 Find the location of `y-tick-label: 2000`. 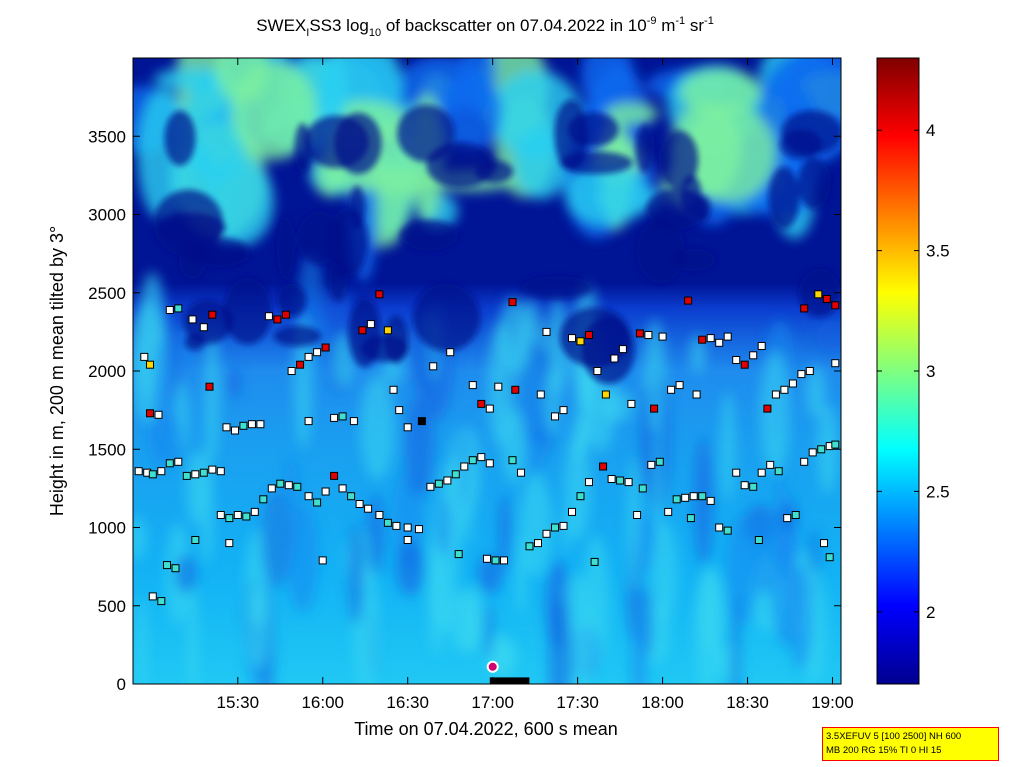

y-tick-label: 2000 is located at coordinates (107, 371).